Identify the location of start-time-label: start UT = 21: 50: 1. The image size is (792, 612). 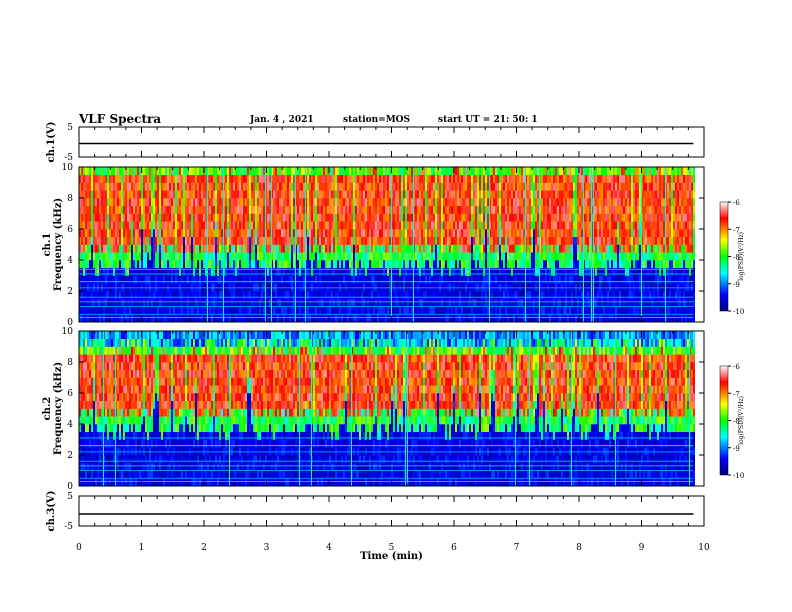
(488, 120).